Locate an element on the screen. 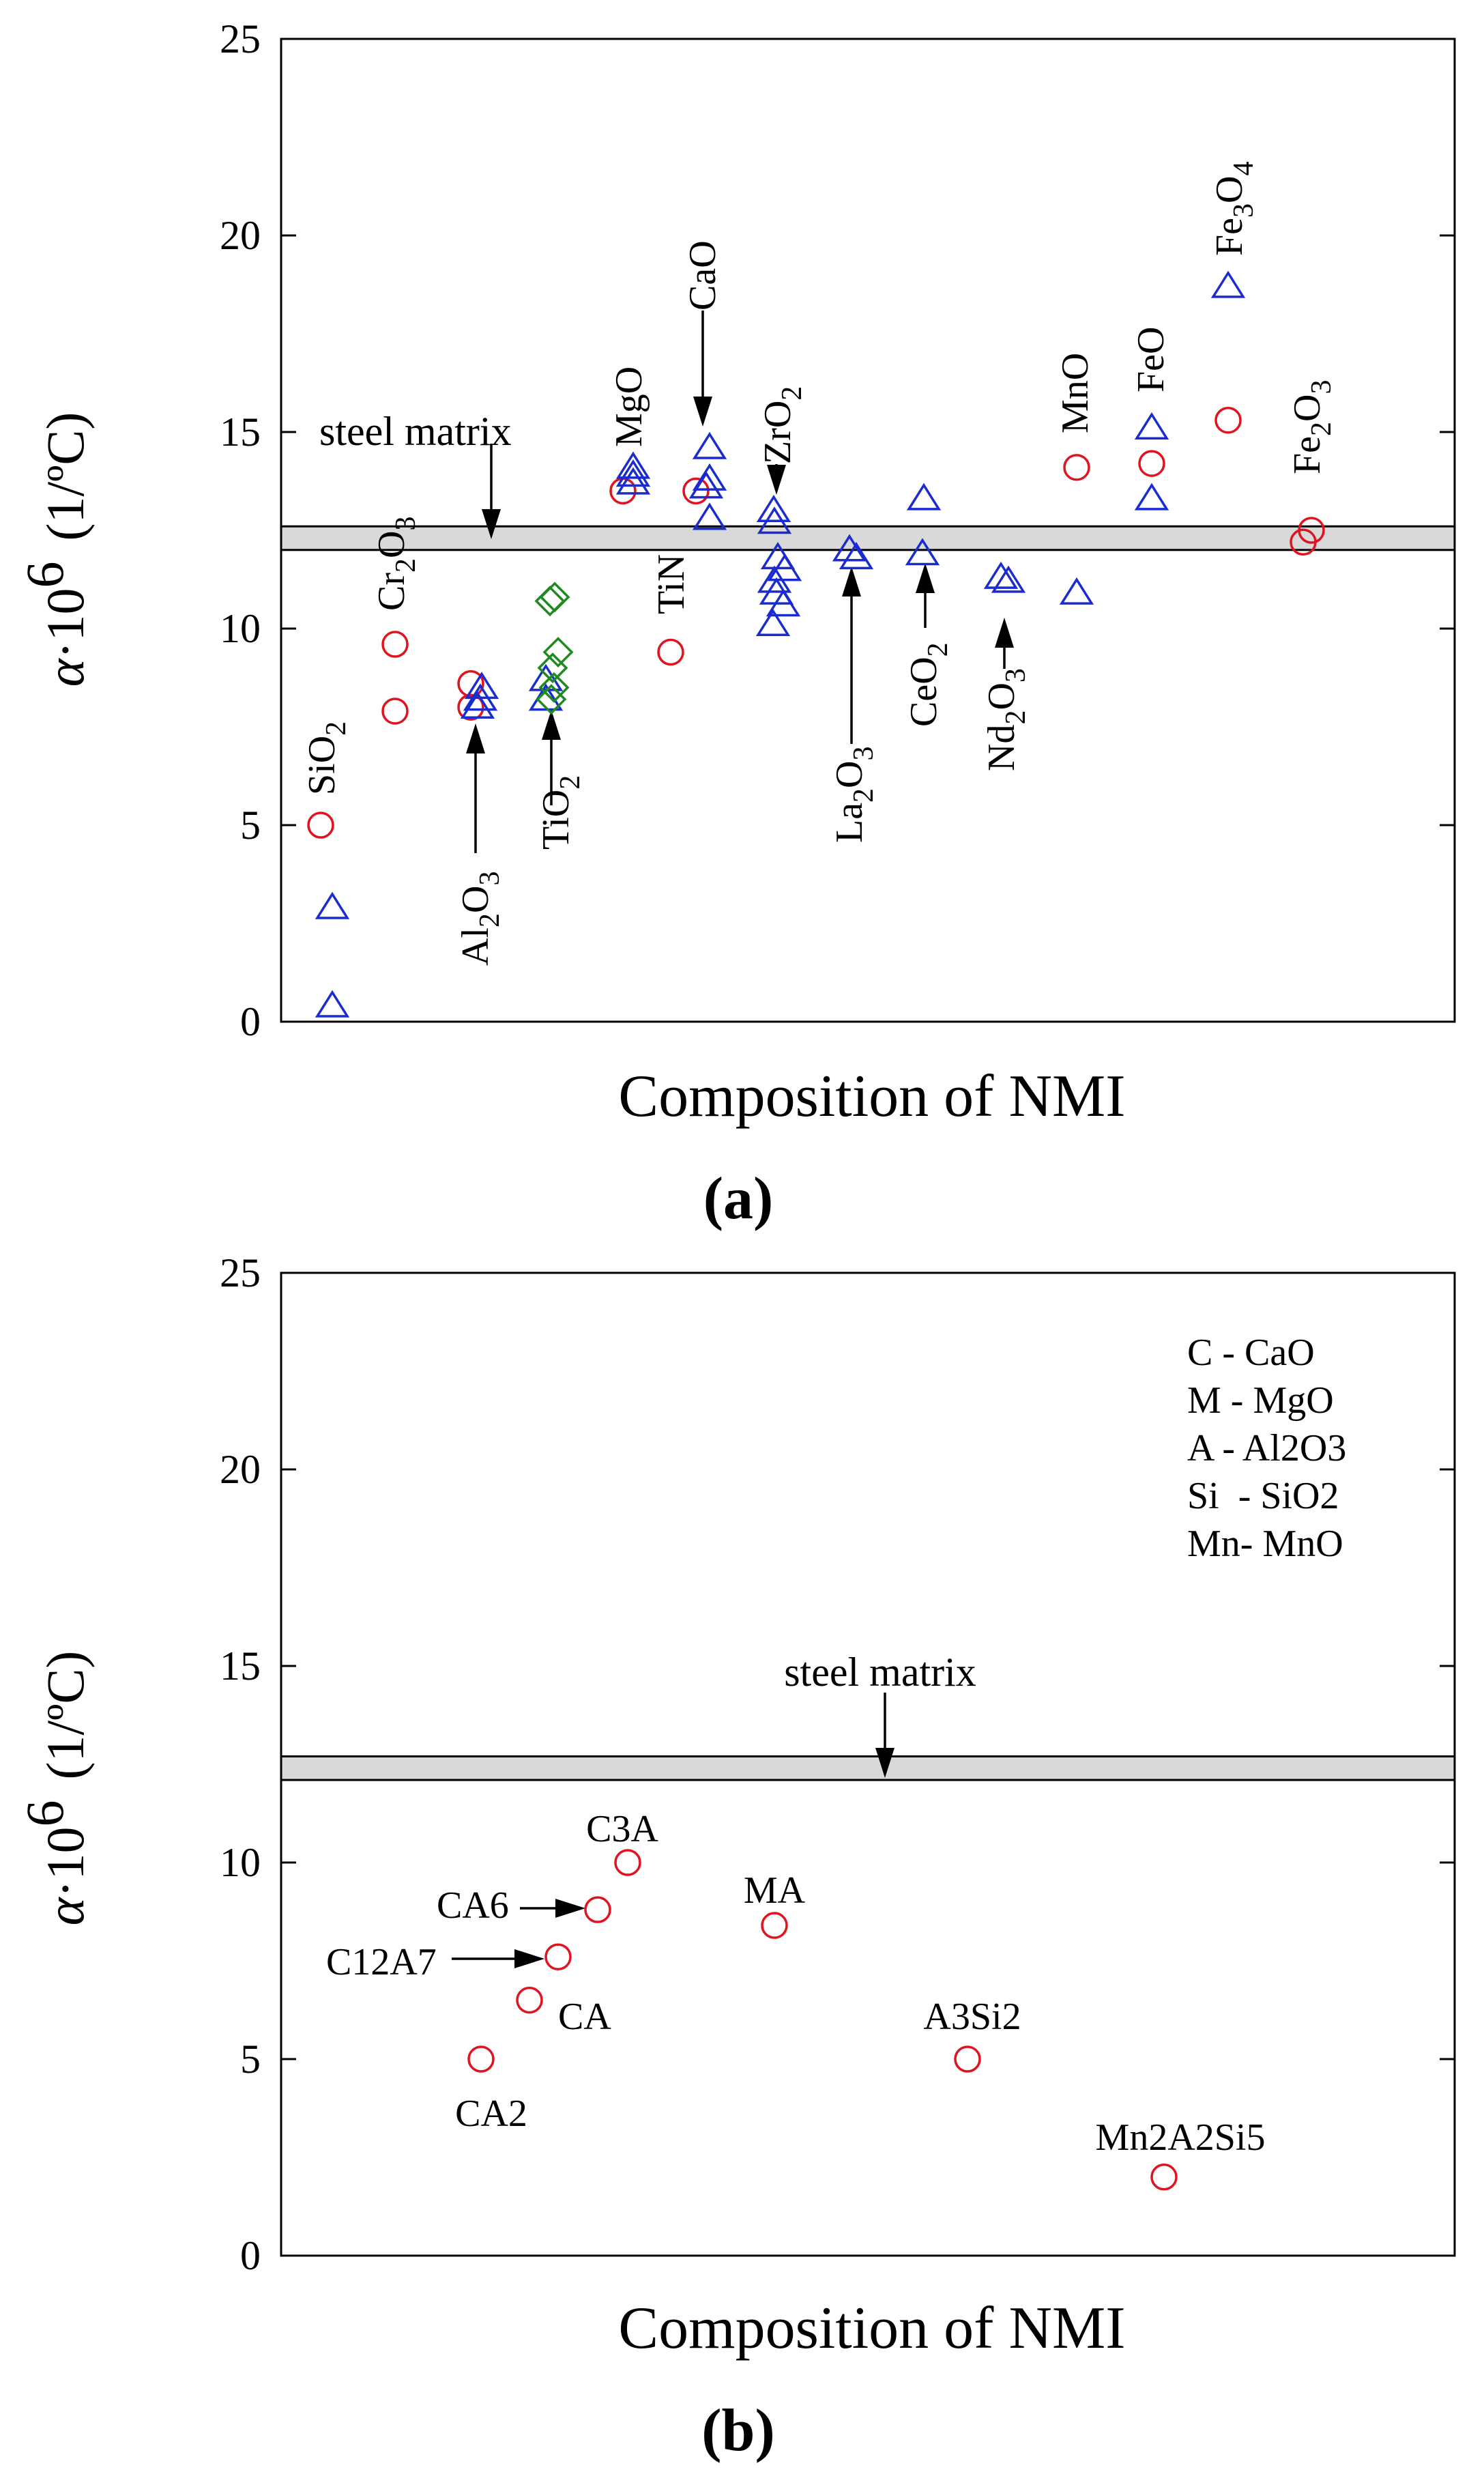  compound-label: MgO is located at coordinates (629, 407).